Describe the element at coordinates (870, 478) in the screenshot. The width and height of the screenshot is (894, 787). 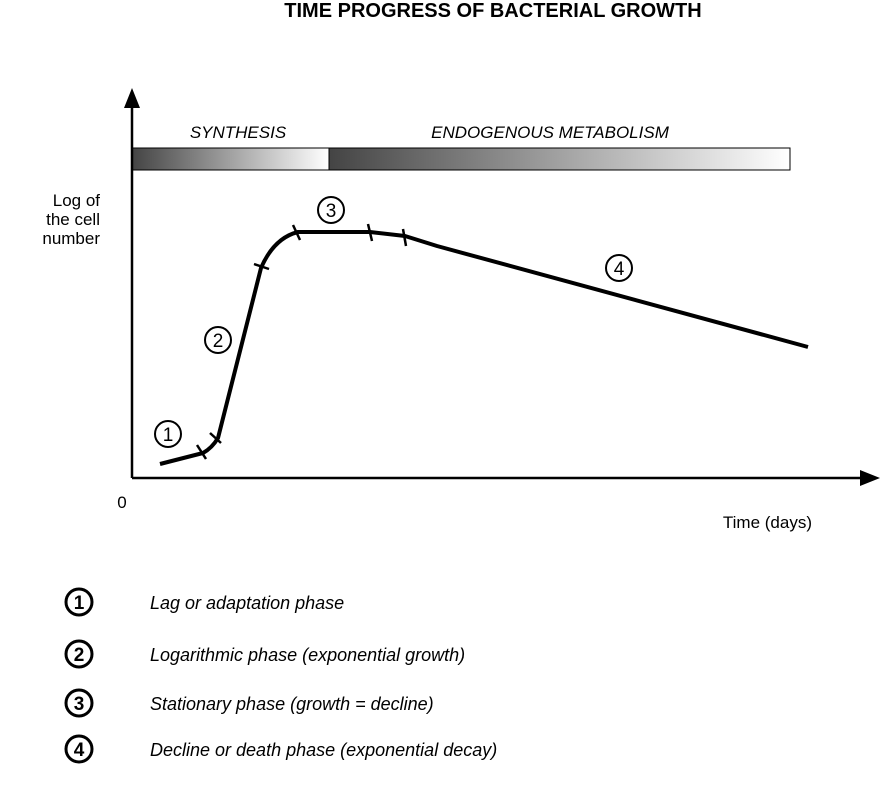
I see `x-axis-arrowhead` at that location.